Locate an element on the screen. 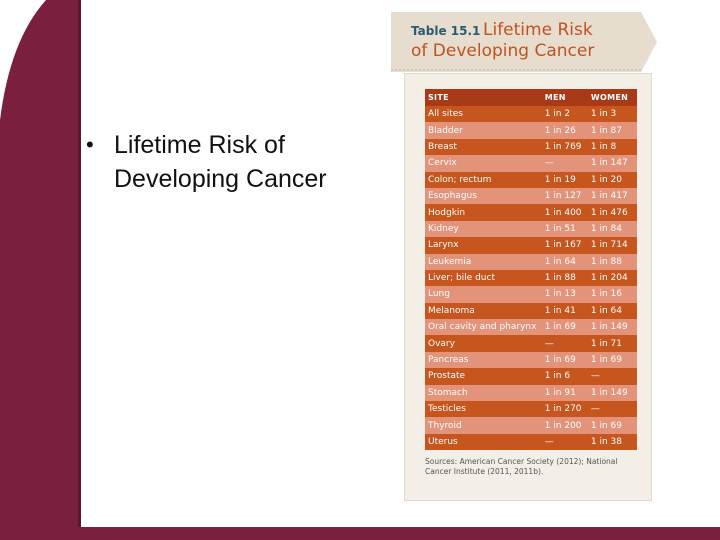 This screenshot has height=540, width=720. cell-site: Uterus is located at coordinates (483, 442).